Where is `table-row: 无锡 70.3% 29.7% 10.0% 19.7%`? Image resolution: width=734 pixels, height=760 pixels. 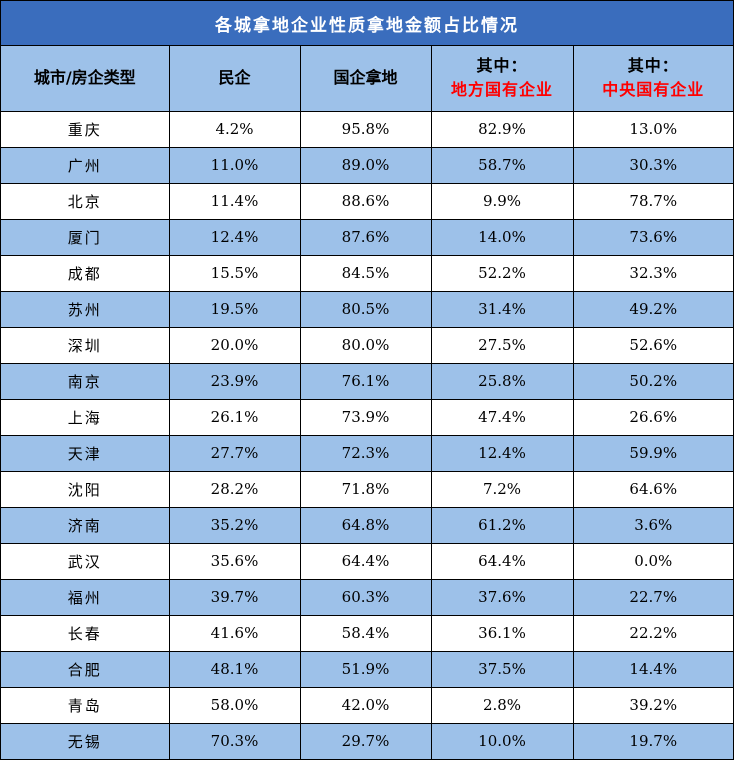 table-row: 无锡 70.3% 29.7% 10.0% 19.7% is located at coordinates (367, 741).